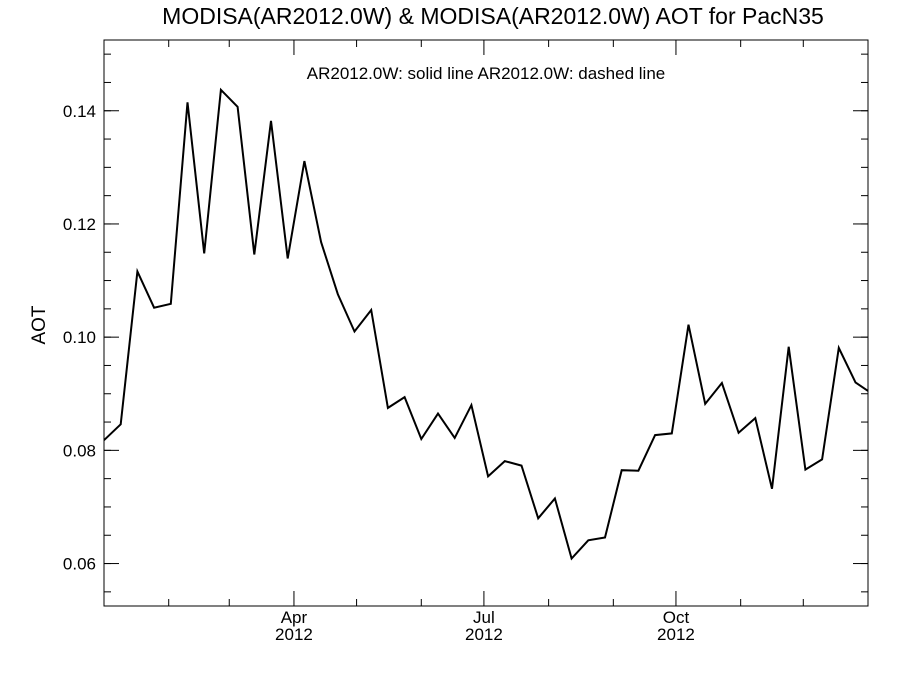  What do you see at coordinates (676, 617) in the screenshot?
I see `x-tick-label: Oct` at bounding box center [676, 617].